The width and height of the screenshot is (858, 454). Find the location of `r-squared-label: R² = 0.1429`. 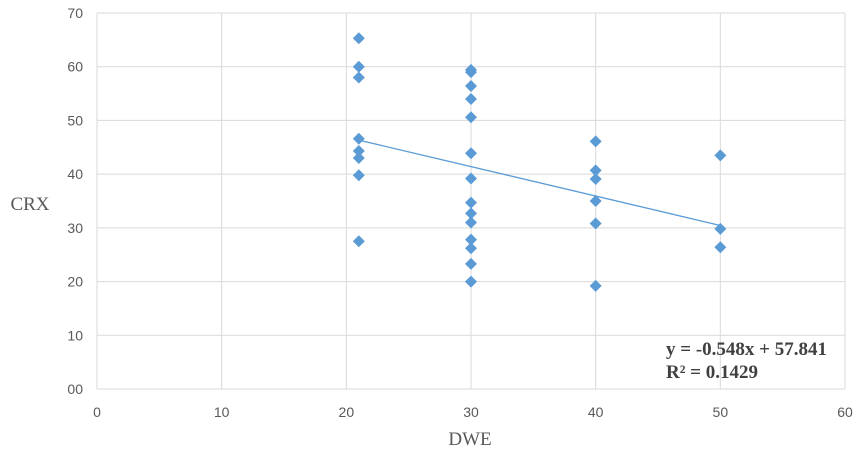

r-squared-label: R² = 0.1429 is located at coordinates (712, 372).